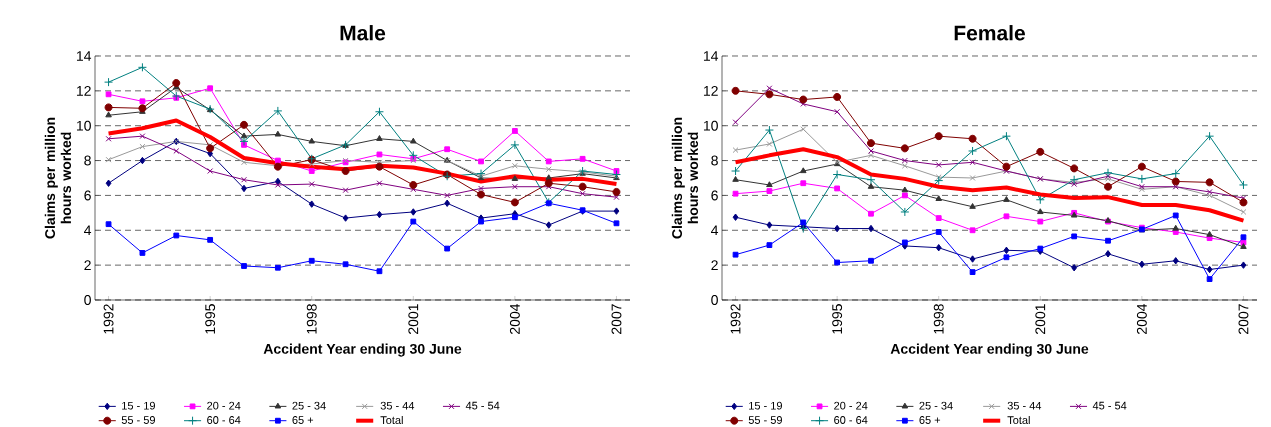 The height and width of the screenshot is (427, 1271). I want to click on chart-title: Female, so click(989, 33).